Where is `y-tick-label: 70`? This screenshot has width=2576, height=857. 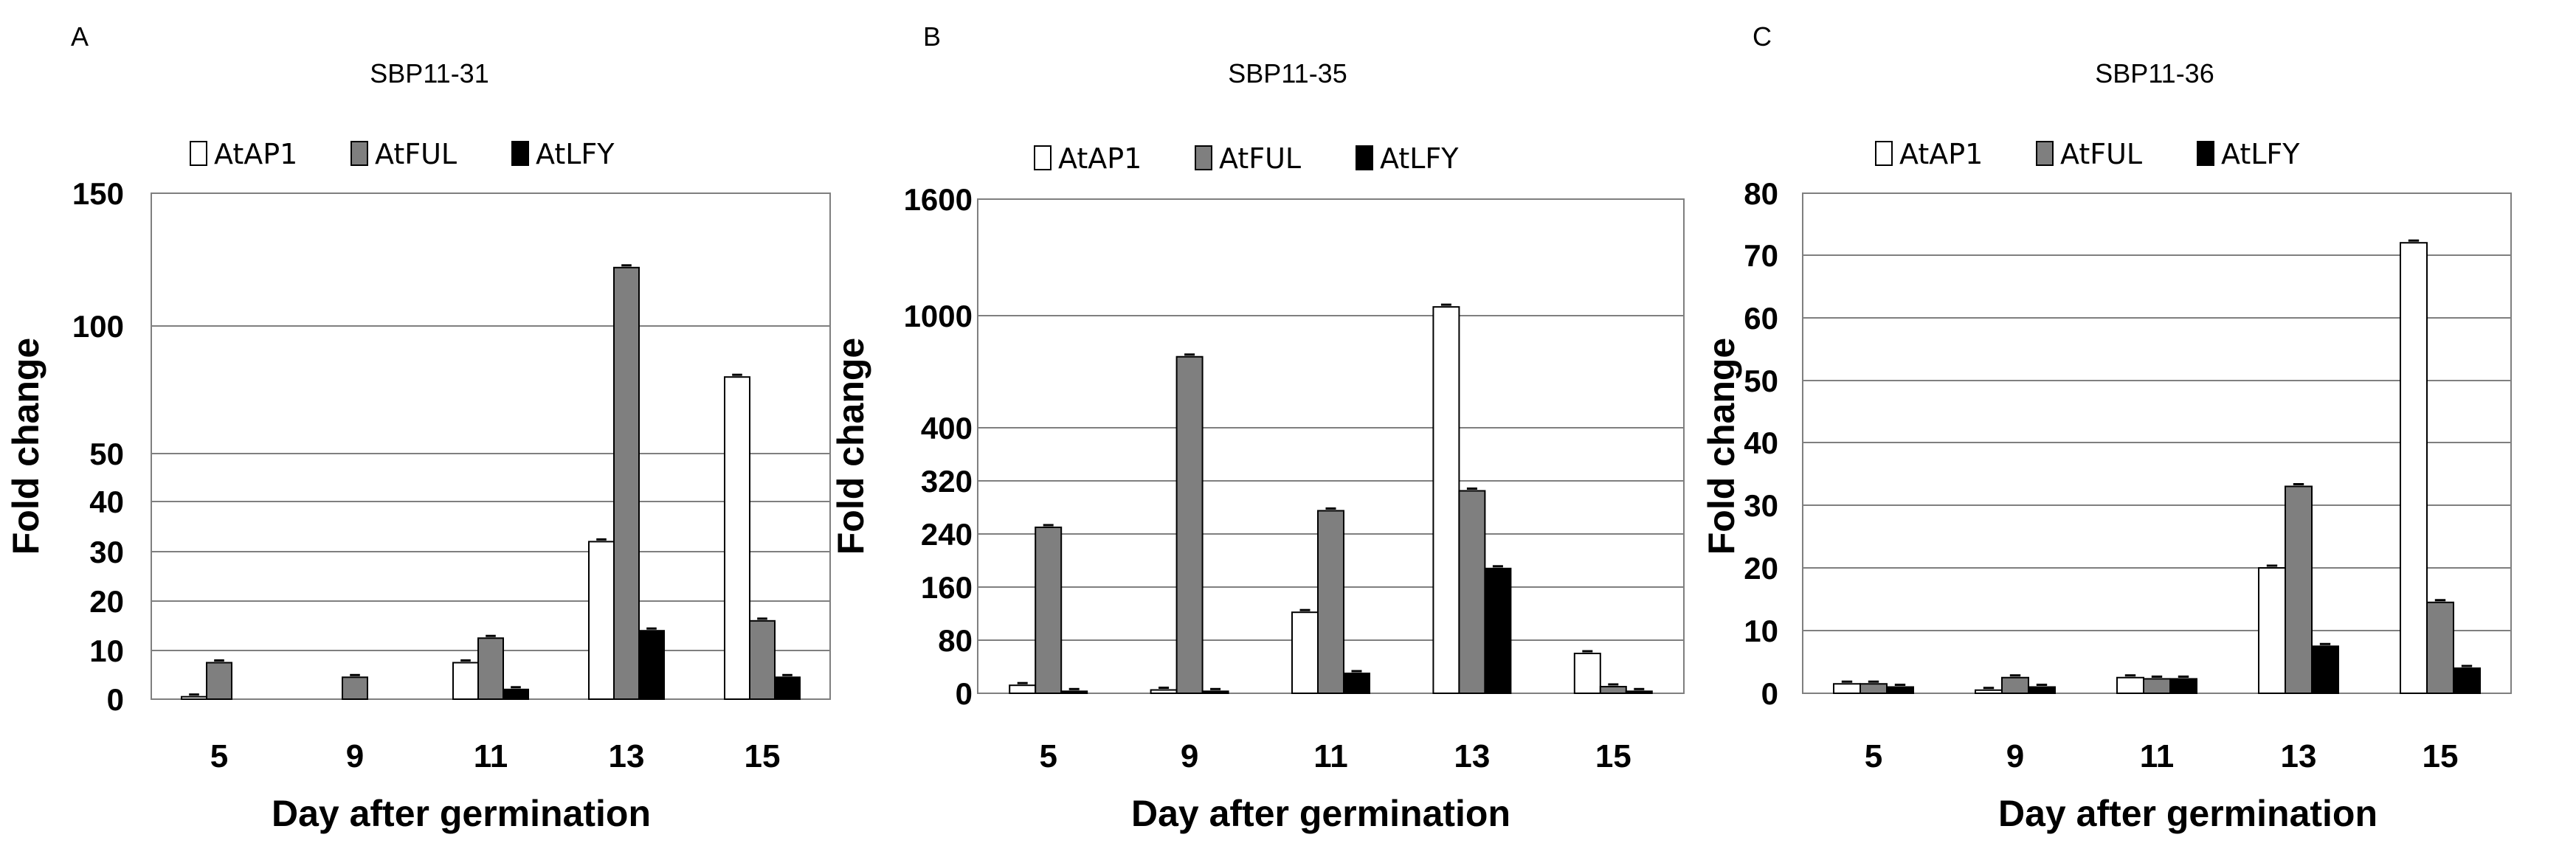 y-tick-label: 70 is located at coordinates (1761, 256).